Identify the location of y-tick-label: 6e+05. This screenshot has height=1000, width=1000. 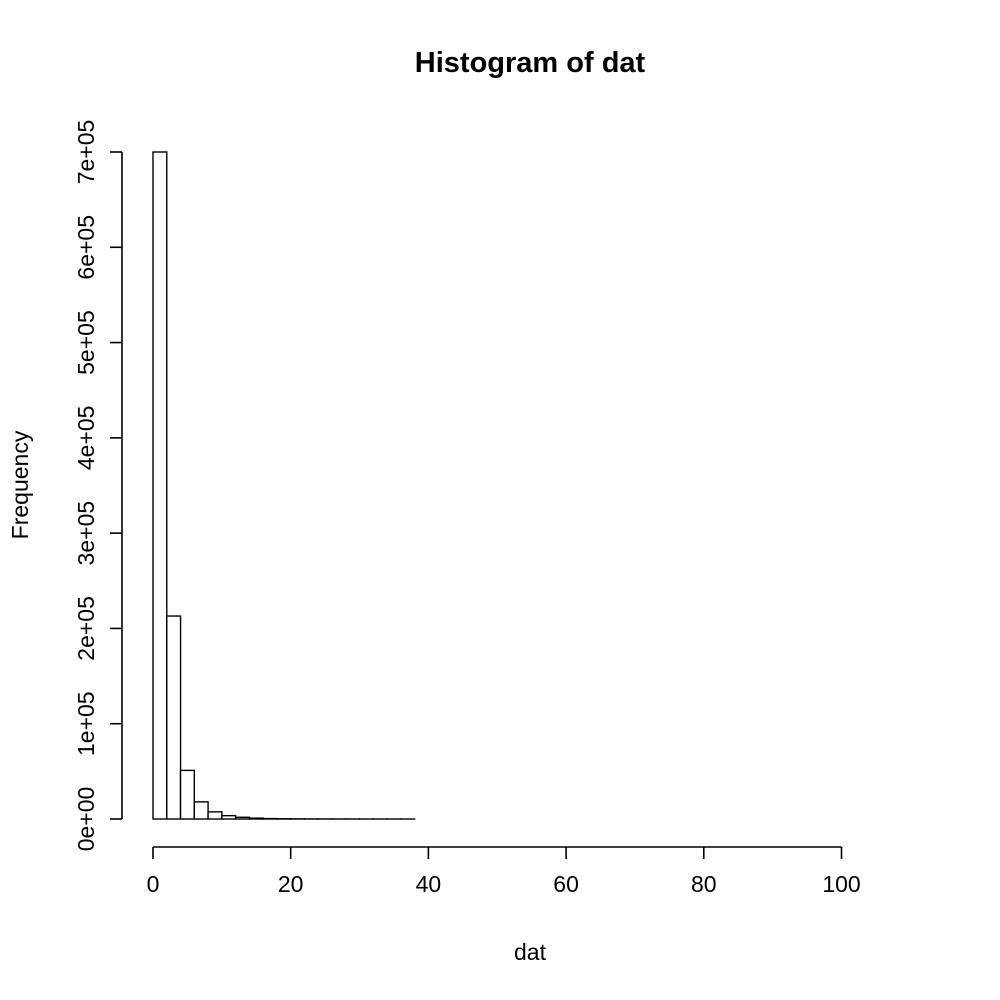
(86, 247).